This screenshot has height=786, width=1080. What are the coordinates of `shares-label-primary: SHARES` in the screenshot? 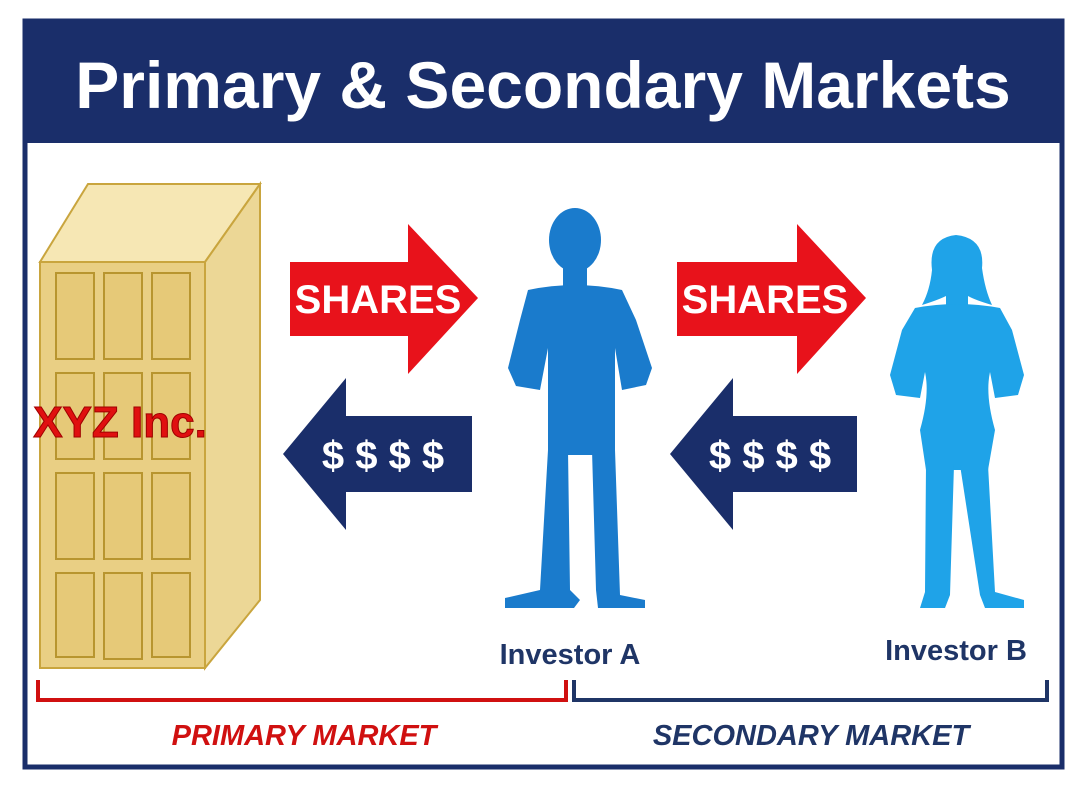 It's located at (378, 300).